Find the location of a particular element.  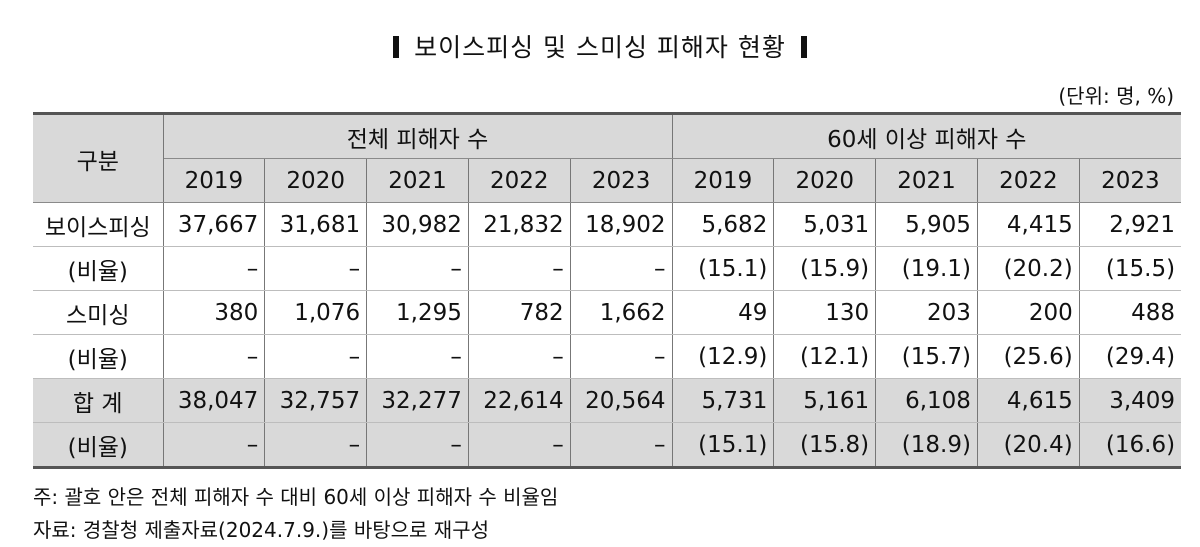

table-cell: 4,415 is located at coordinates (1028, 224).